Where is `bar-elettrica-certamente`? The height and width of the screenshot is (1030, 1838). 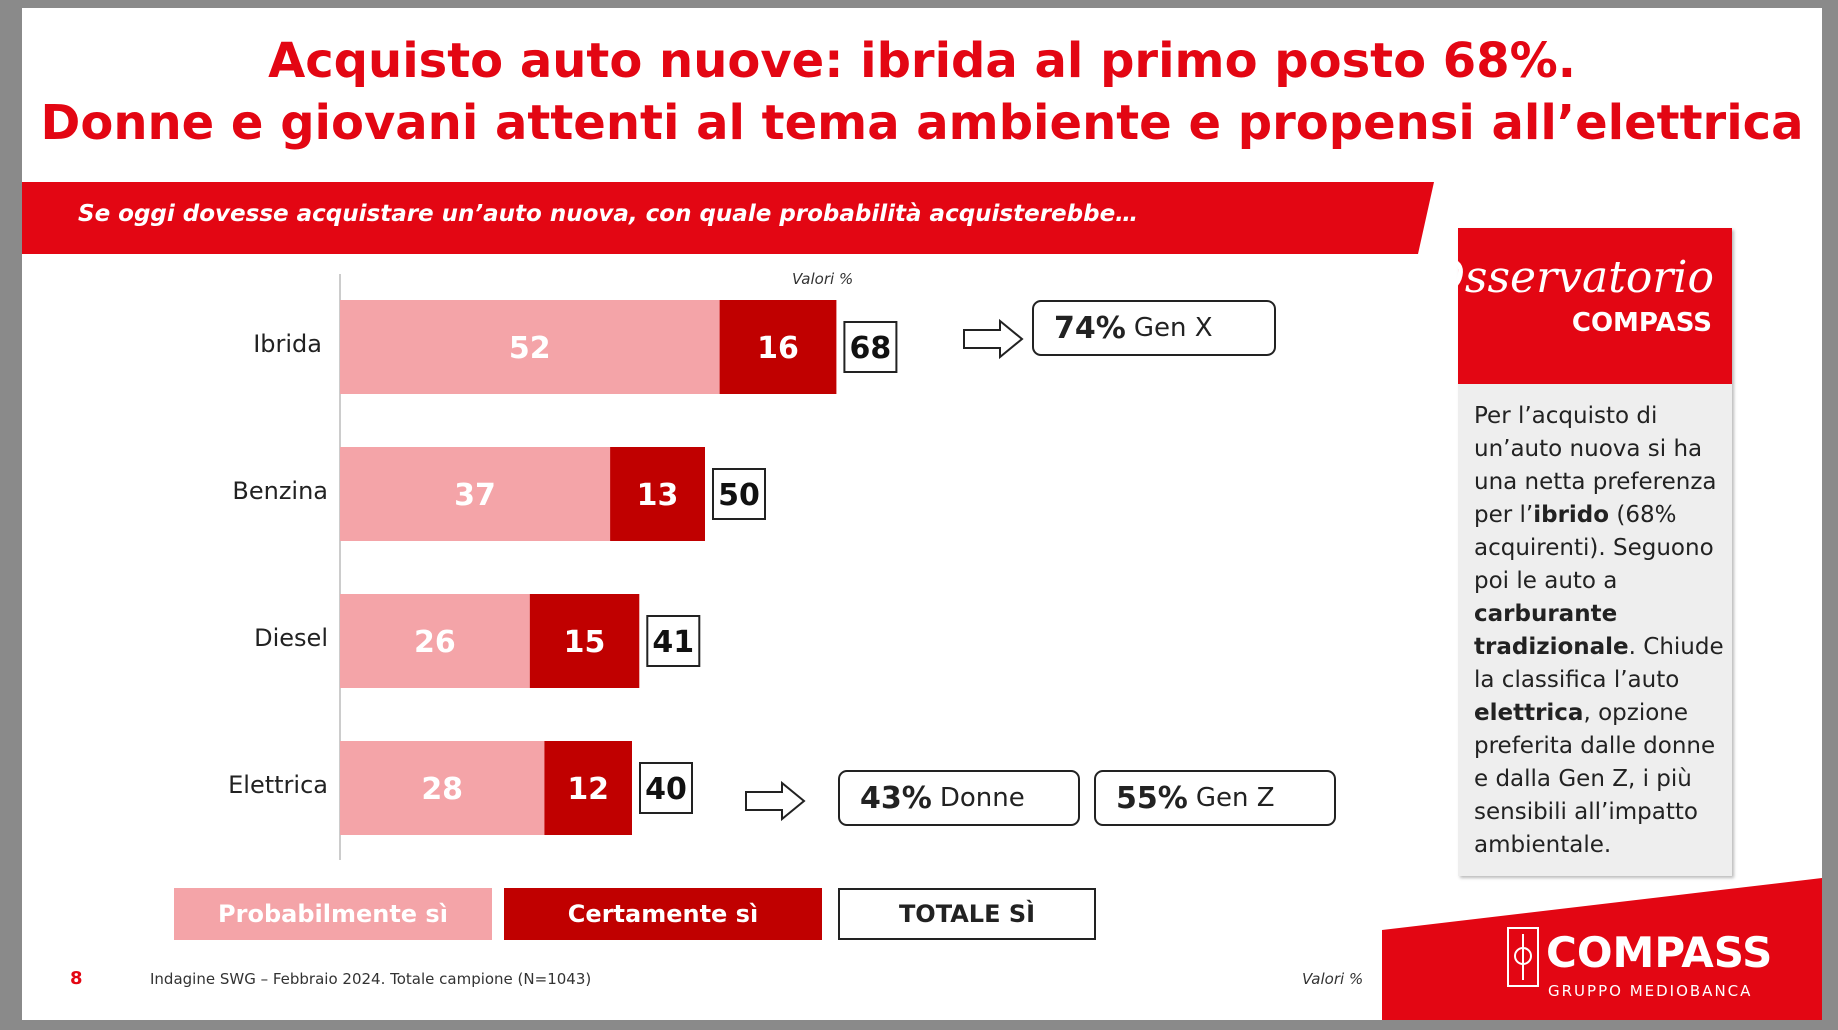
bar-elettrica-certamente is located at coordinates (588, 788).